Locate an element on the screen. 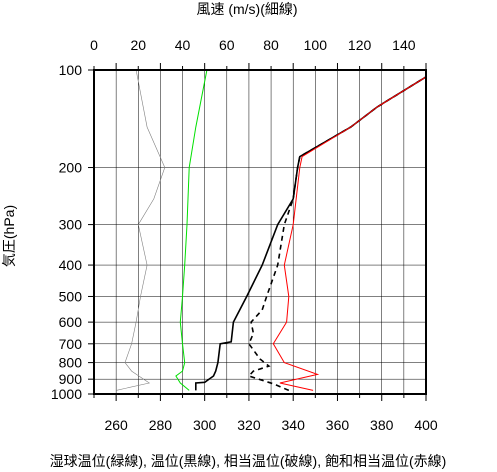 This screenshot has width=497, height=472. x-tick-label-theta: 280 is located at coordinates (161, 425).